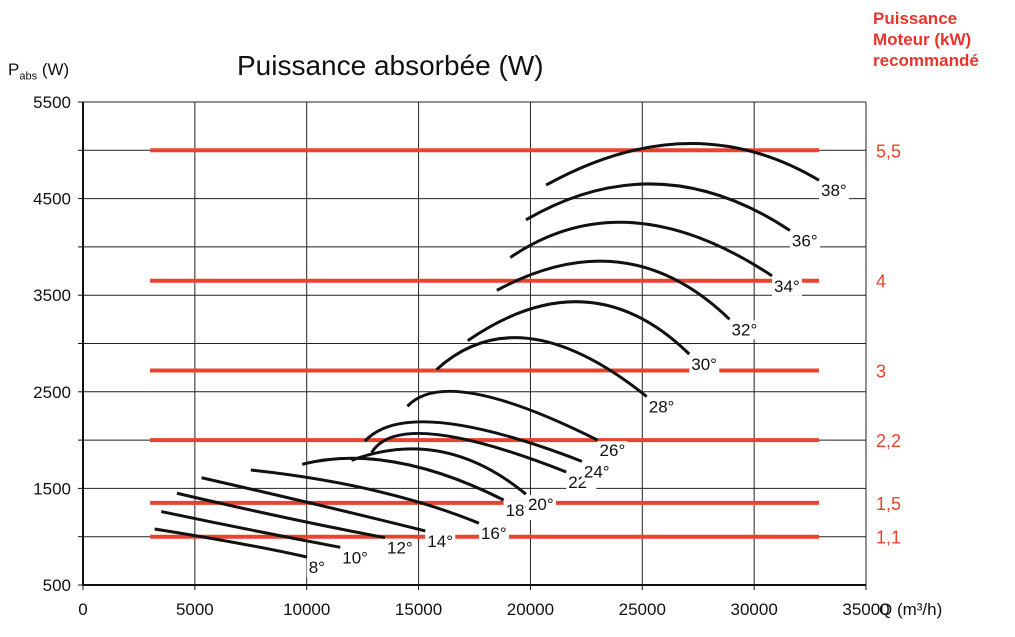 The image size is (1015, 637). Describe the element at coordinates (39, 71) in the screenshot. I see `y-axis-label: Pabs (W)` at that location.